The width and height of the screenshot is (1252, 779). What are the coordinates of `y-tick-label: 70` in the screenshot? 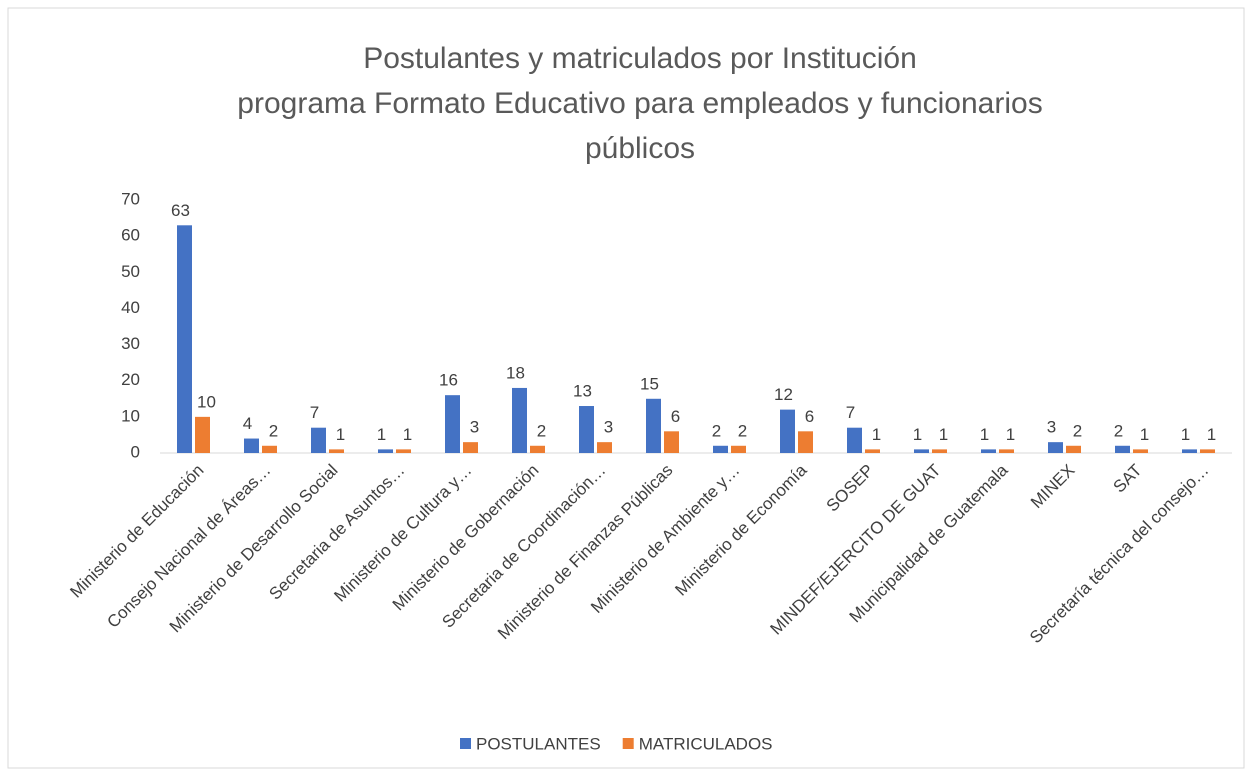 It's located at (130, 198).